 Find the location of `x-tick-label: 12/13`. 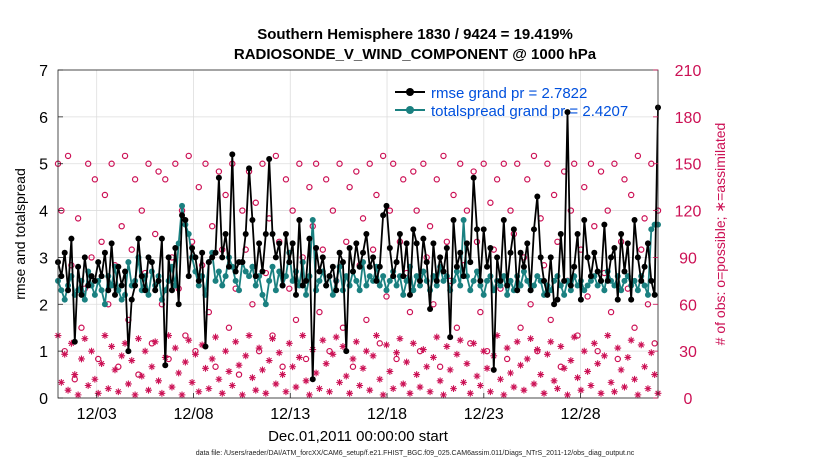

x-tick-label: 12/13 is located at coordinates (290, 414).